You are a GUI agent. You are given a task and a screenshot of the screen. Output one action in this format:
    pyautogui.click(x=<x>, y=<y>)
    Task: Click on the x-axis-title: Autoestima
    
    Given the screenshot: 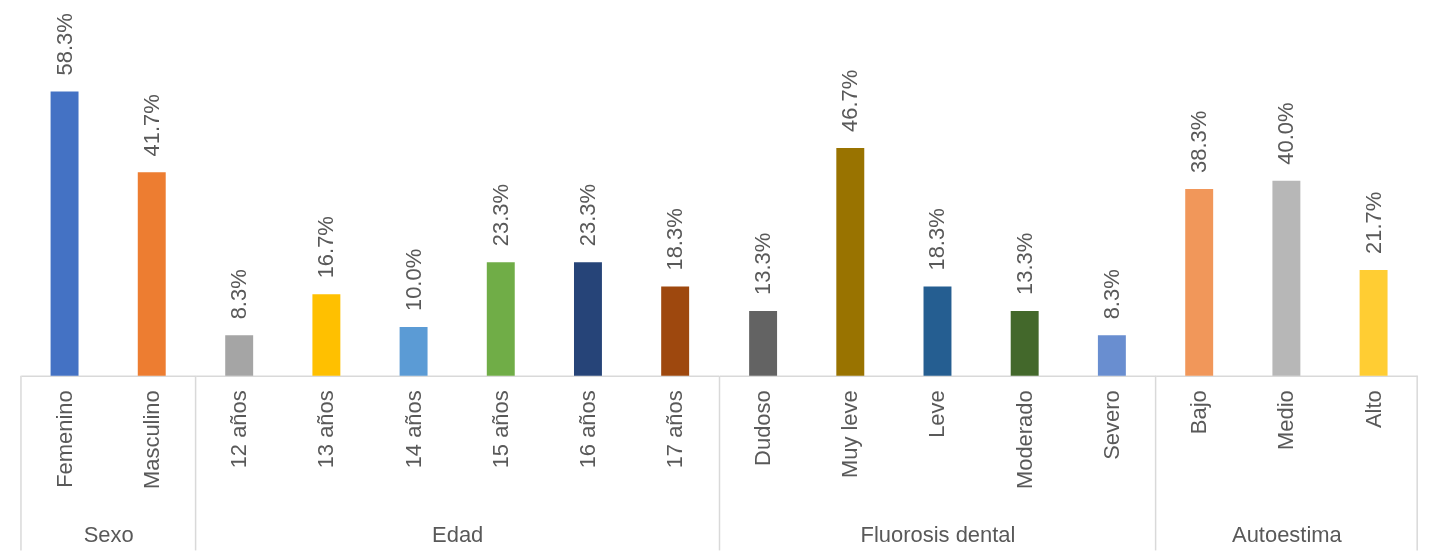 What is the action you would take?
    pyautogui.click(x=1287, y=534)
    